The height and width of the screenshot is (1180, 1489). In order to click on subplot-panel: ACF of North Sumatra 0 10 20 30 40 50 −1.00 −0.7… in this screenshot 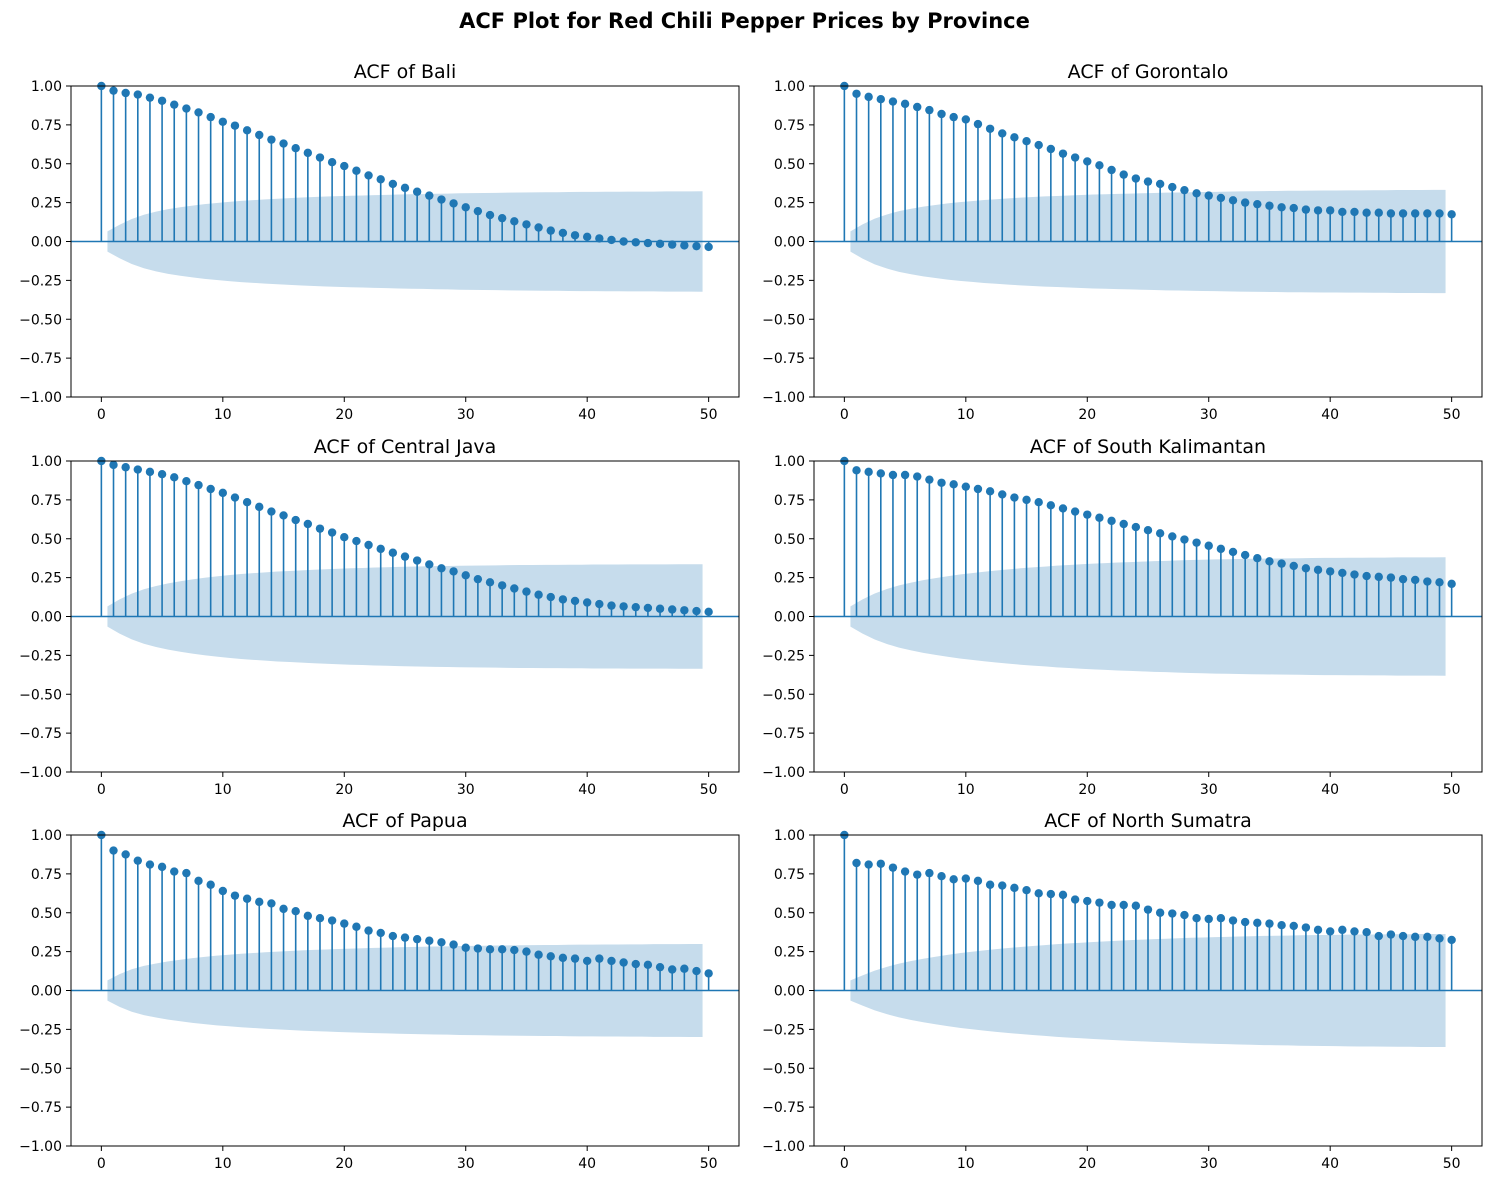, I will do `click(1122, 991)`.